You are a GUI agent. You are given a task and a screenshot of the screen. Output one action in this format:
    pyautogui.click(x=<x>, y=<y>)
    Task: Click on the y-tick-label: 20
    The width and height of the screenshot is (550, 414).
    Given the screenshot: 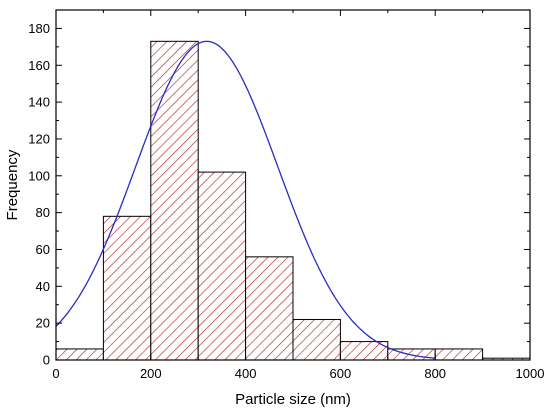 What is the action you would take?
    pyautogui.click(x=43, y=323)
    